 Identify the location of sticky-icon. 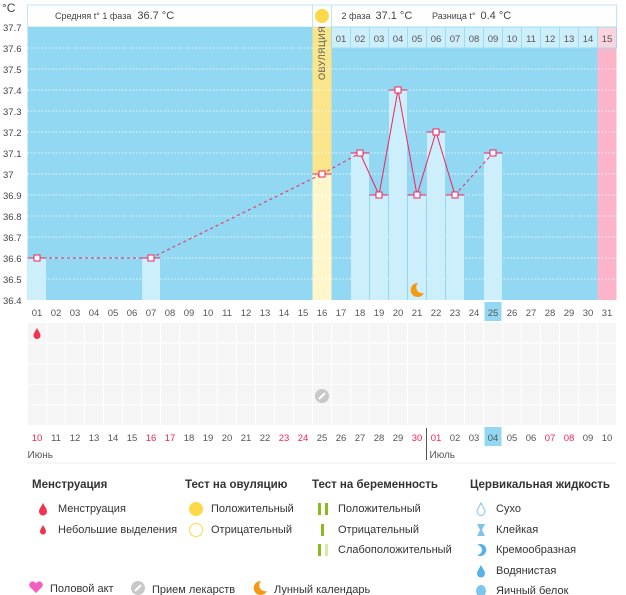
(481, 530).